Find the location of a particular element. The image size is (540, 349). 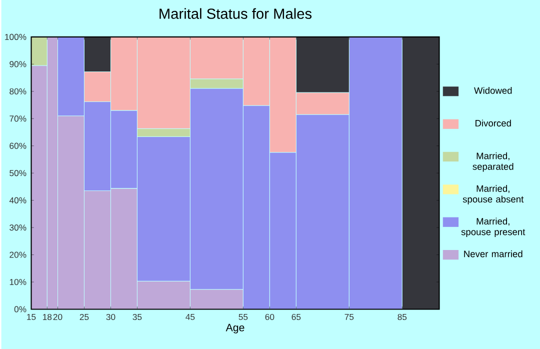

x-tick-label: 15 is located at coordinates (31, 317).